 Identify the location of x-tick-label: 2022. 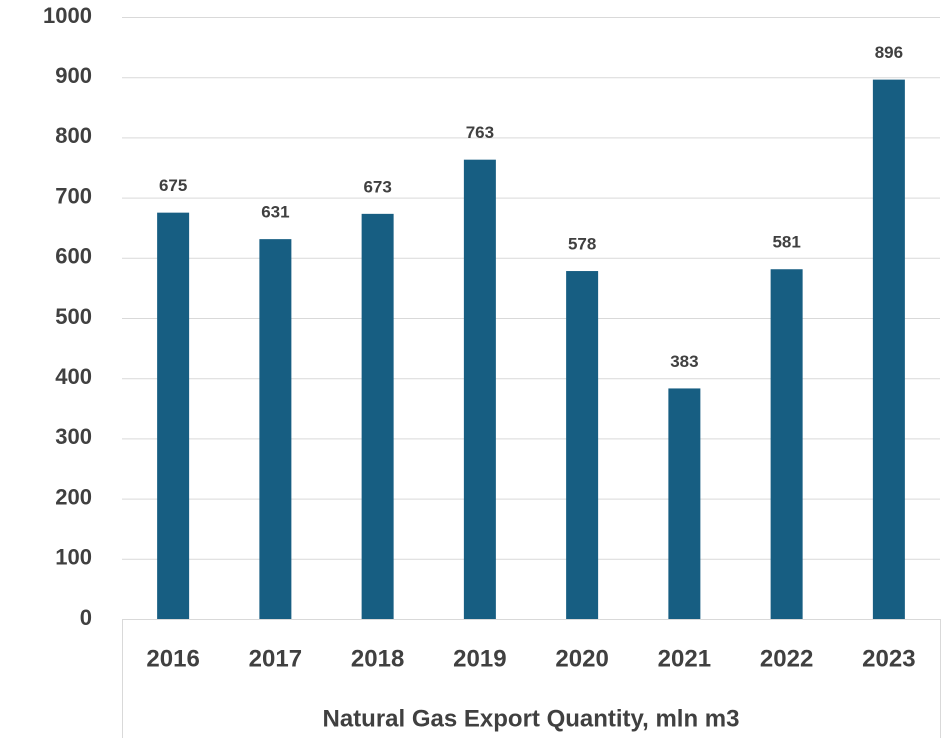
(786, 658).